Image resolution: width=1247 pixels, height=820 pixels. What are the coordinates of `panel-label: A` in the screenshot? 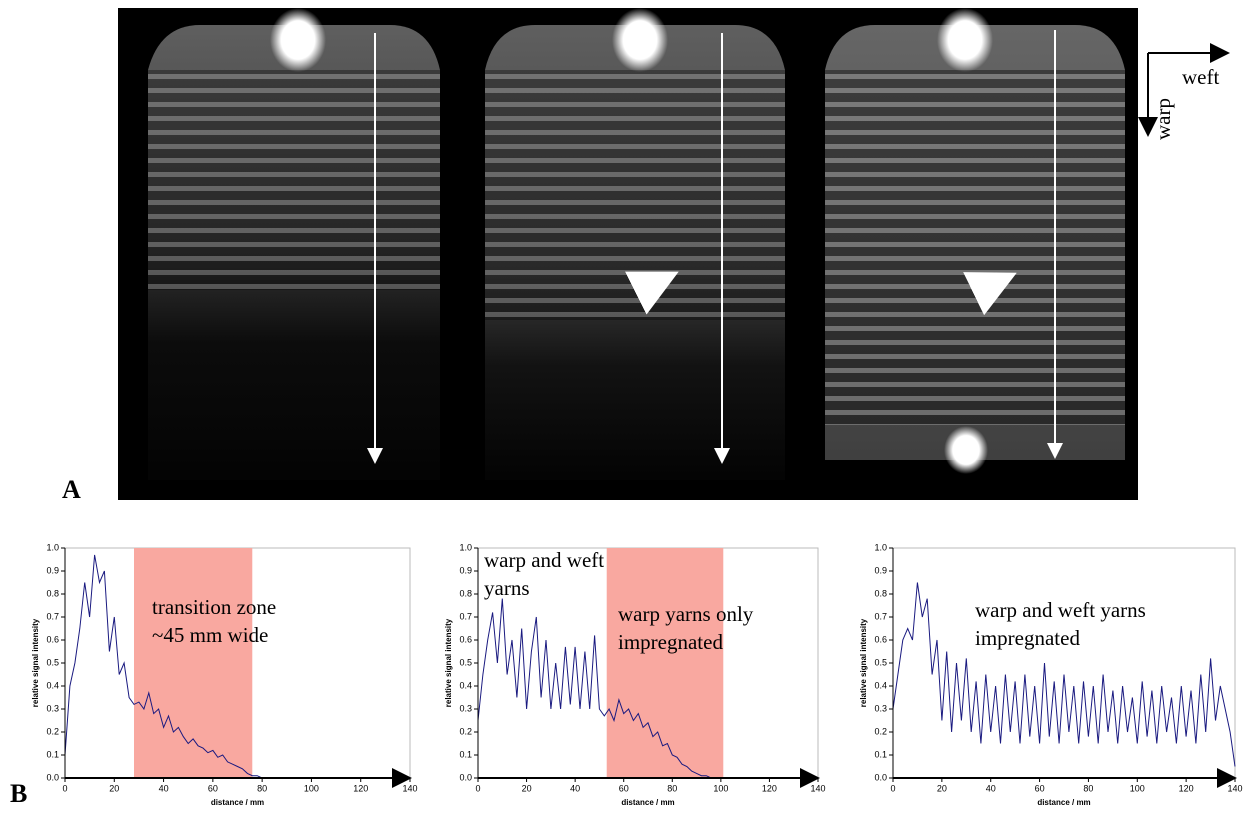 It's located at (71, 489).